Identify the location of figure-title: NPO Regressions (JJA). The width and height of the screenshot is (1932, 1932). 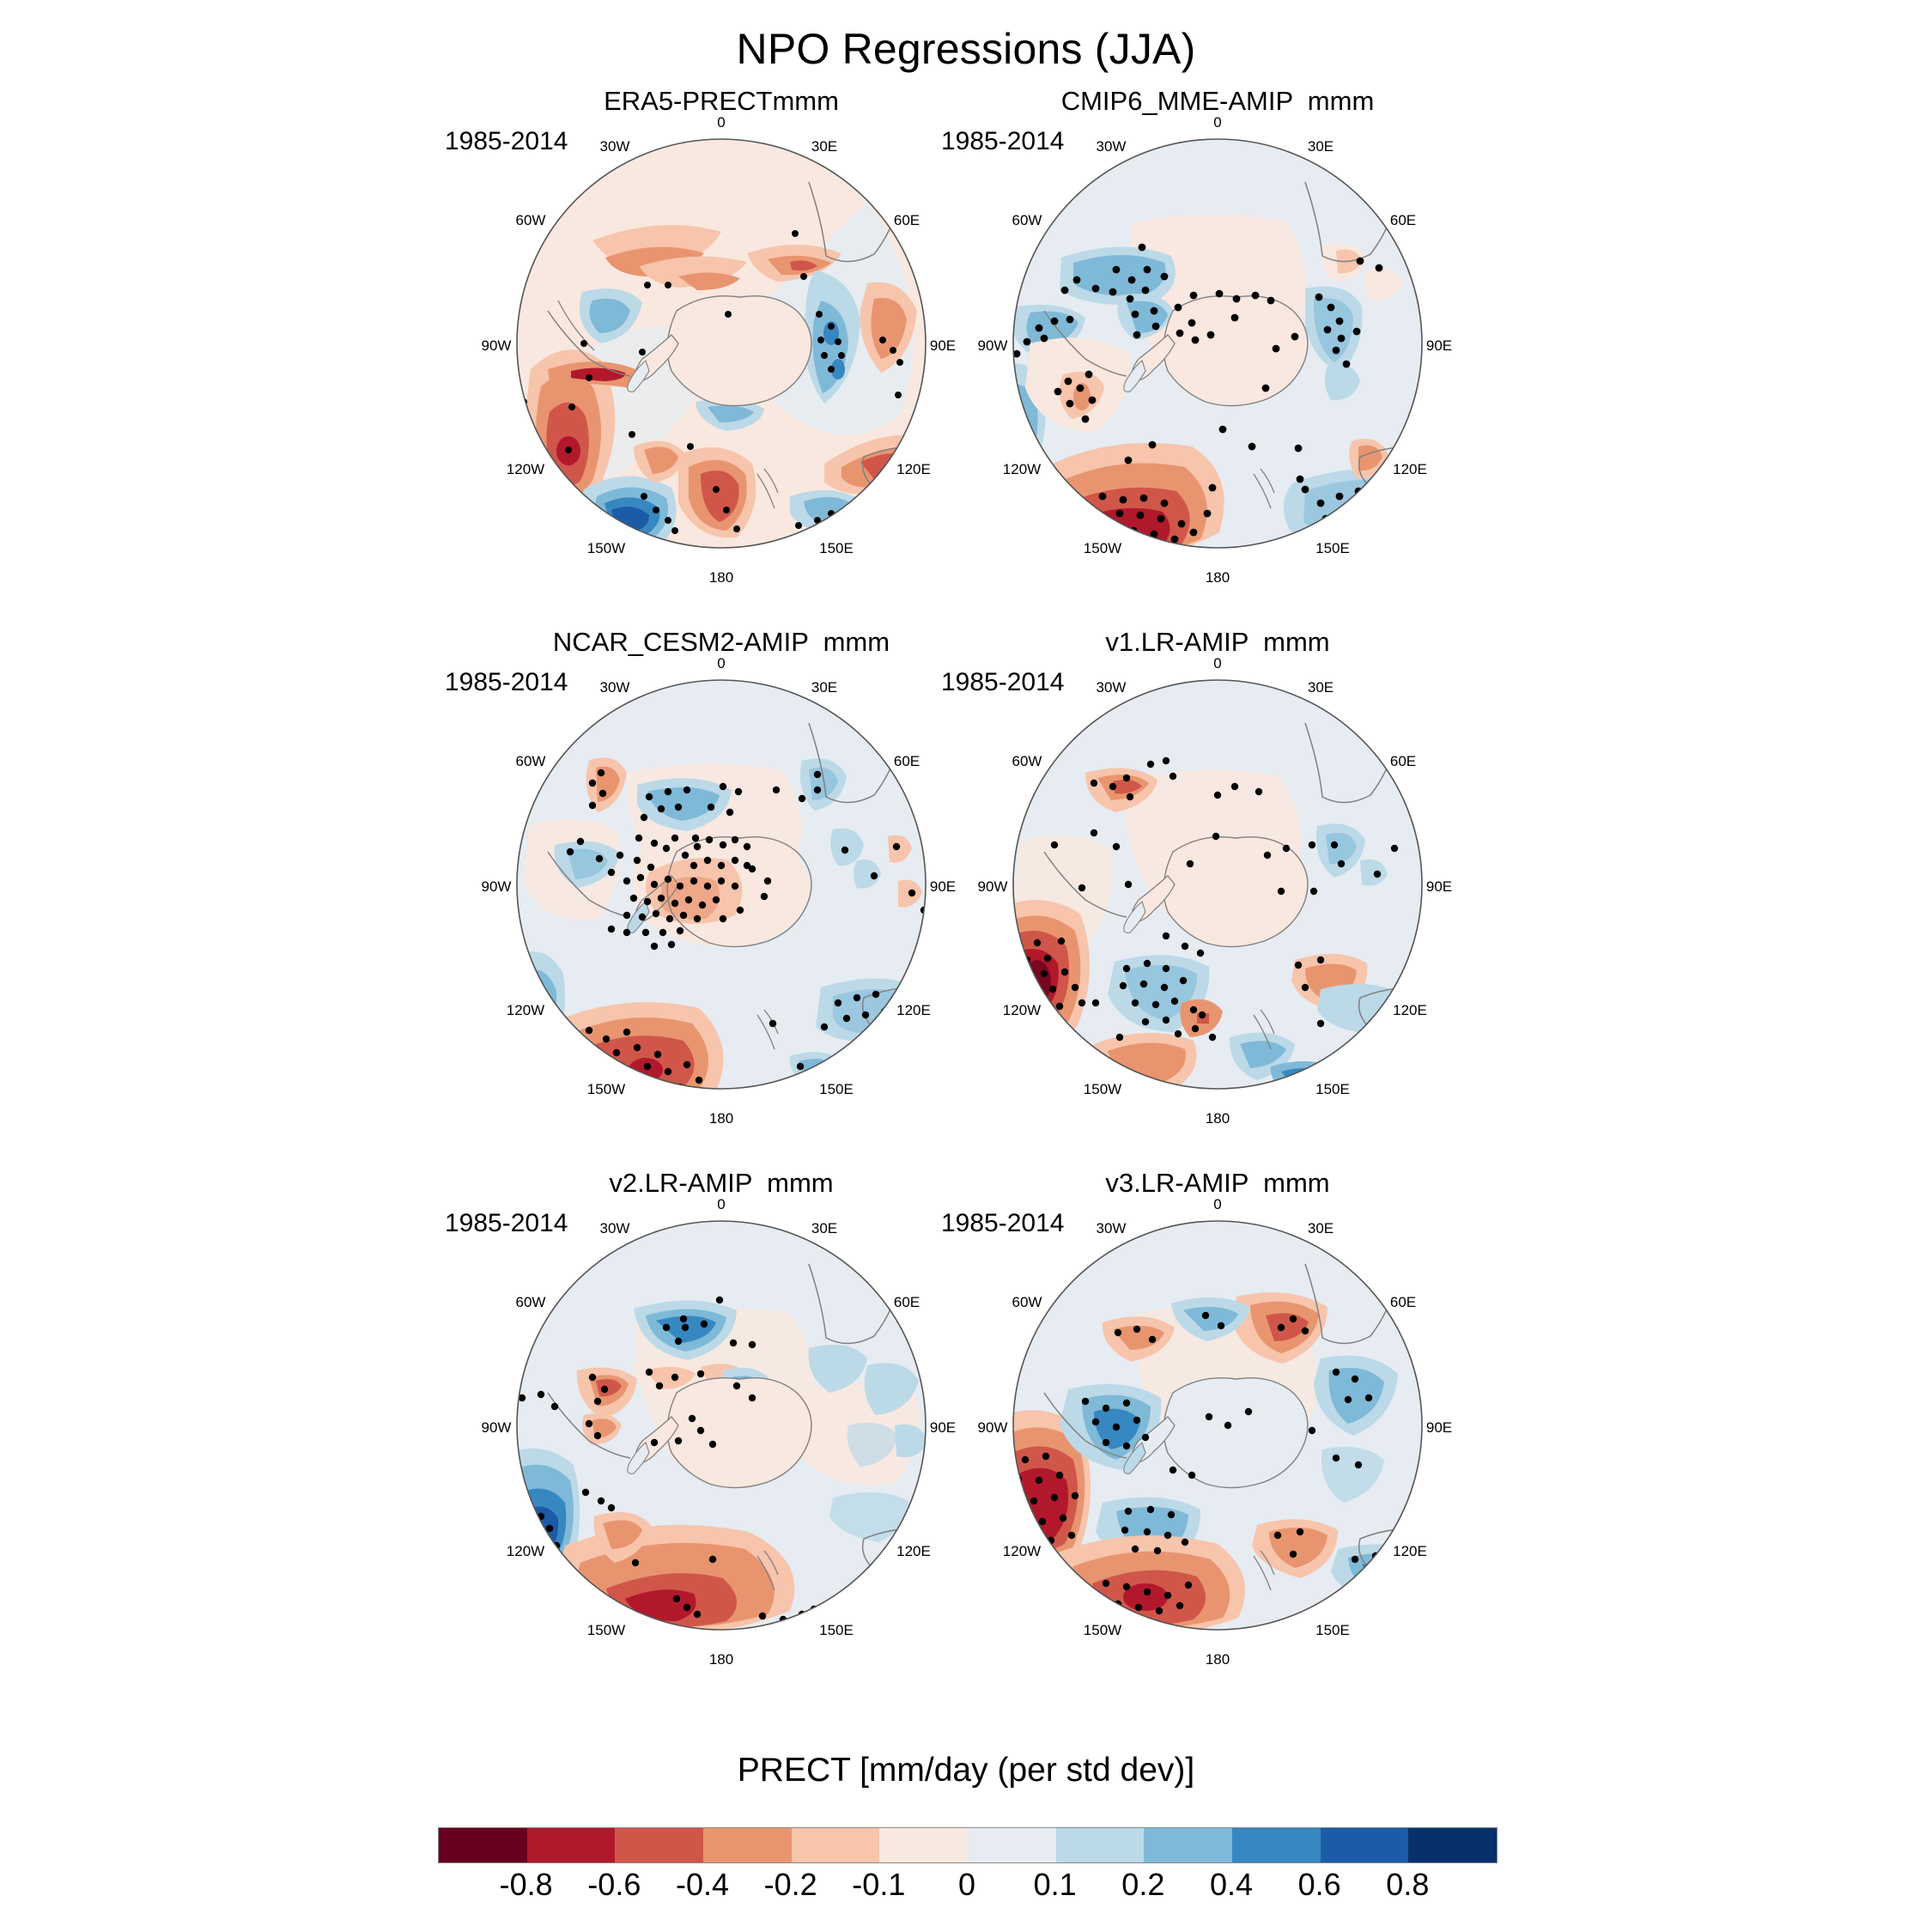
(966, 49).